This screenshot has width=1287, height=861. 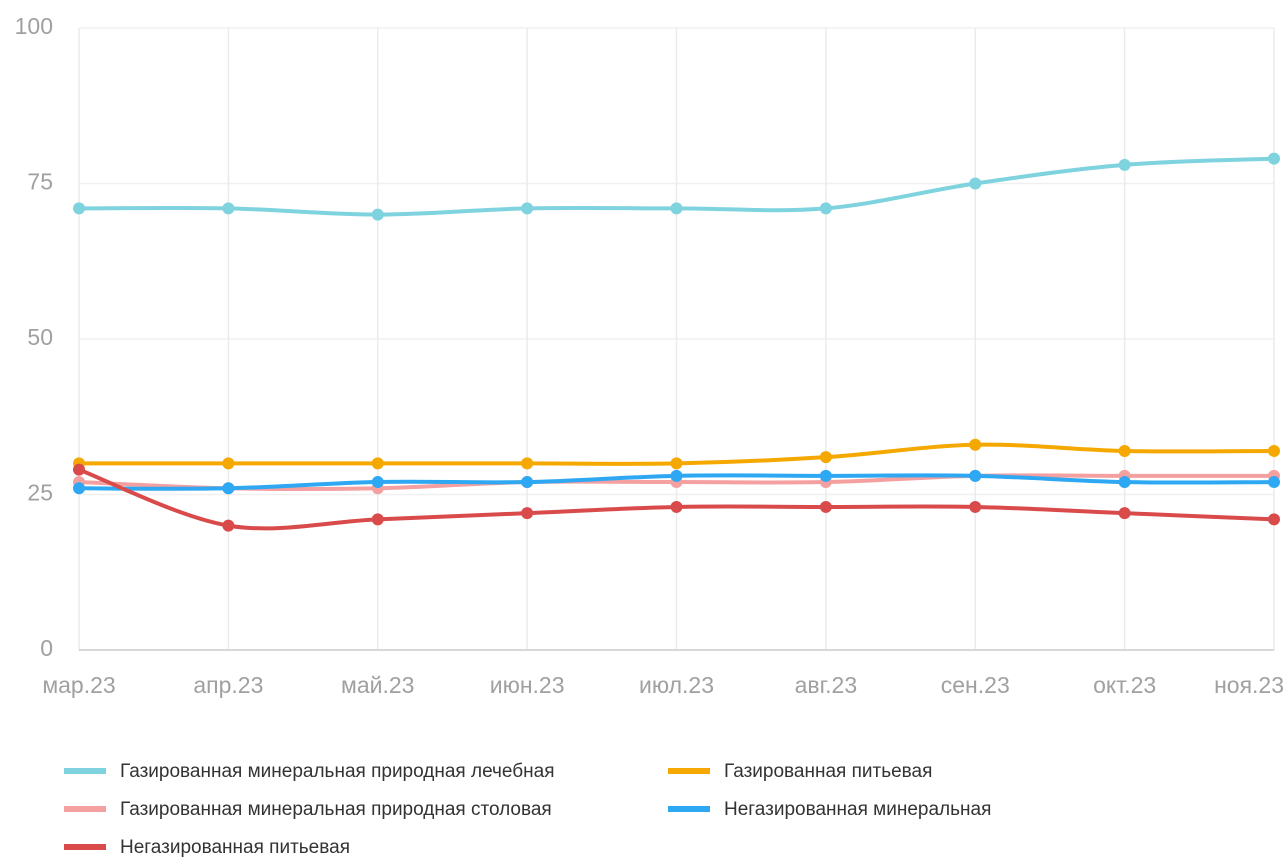 What do you see at coordinates (46, 648) in the screenshot?
I see `y-tick-label: 0` at bounding box center [46, 648].